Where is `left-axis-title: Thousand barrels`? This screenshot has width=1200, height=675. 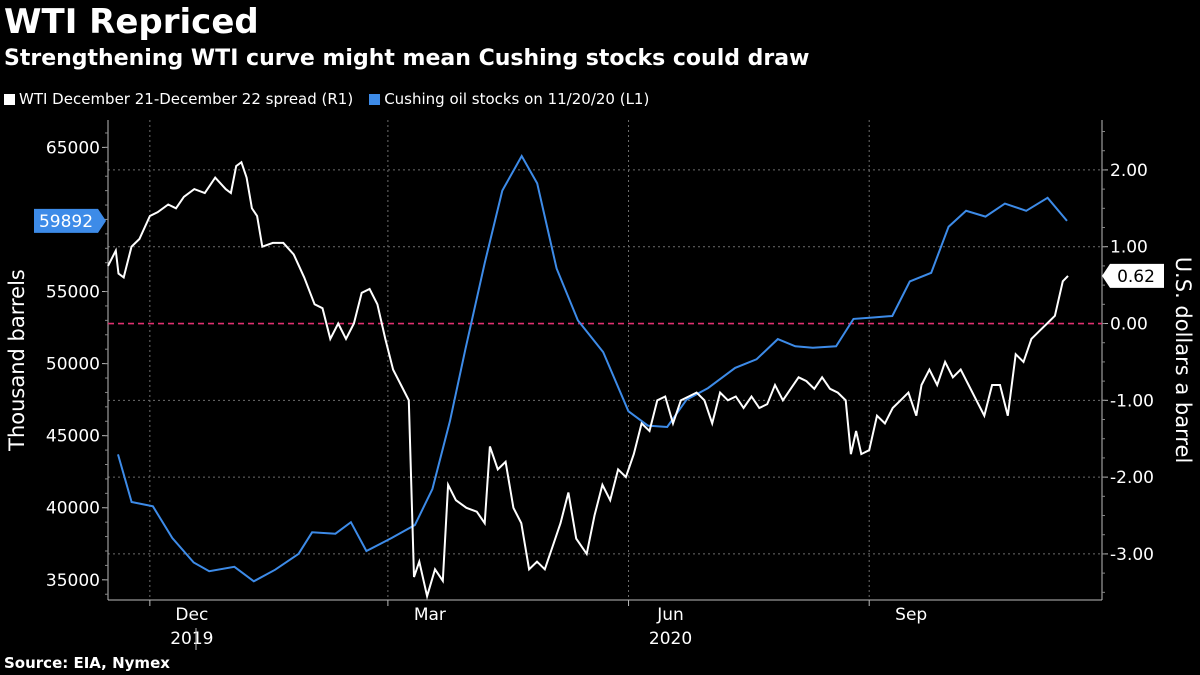
left-axis-title: Thousand barrels is located at coordinates (17, 360).